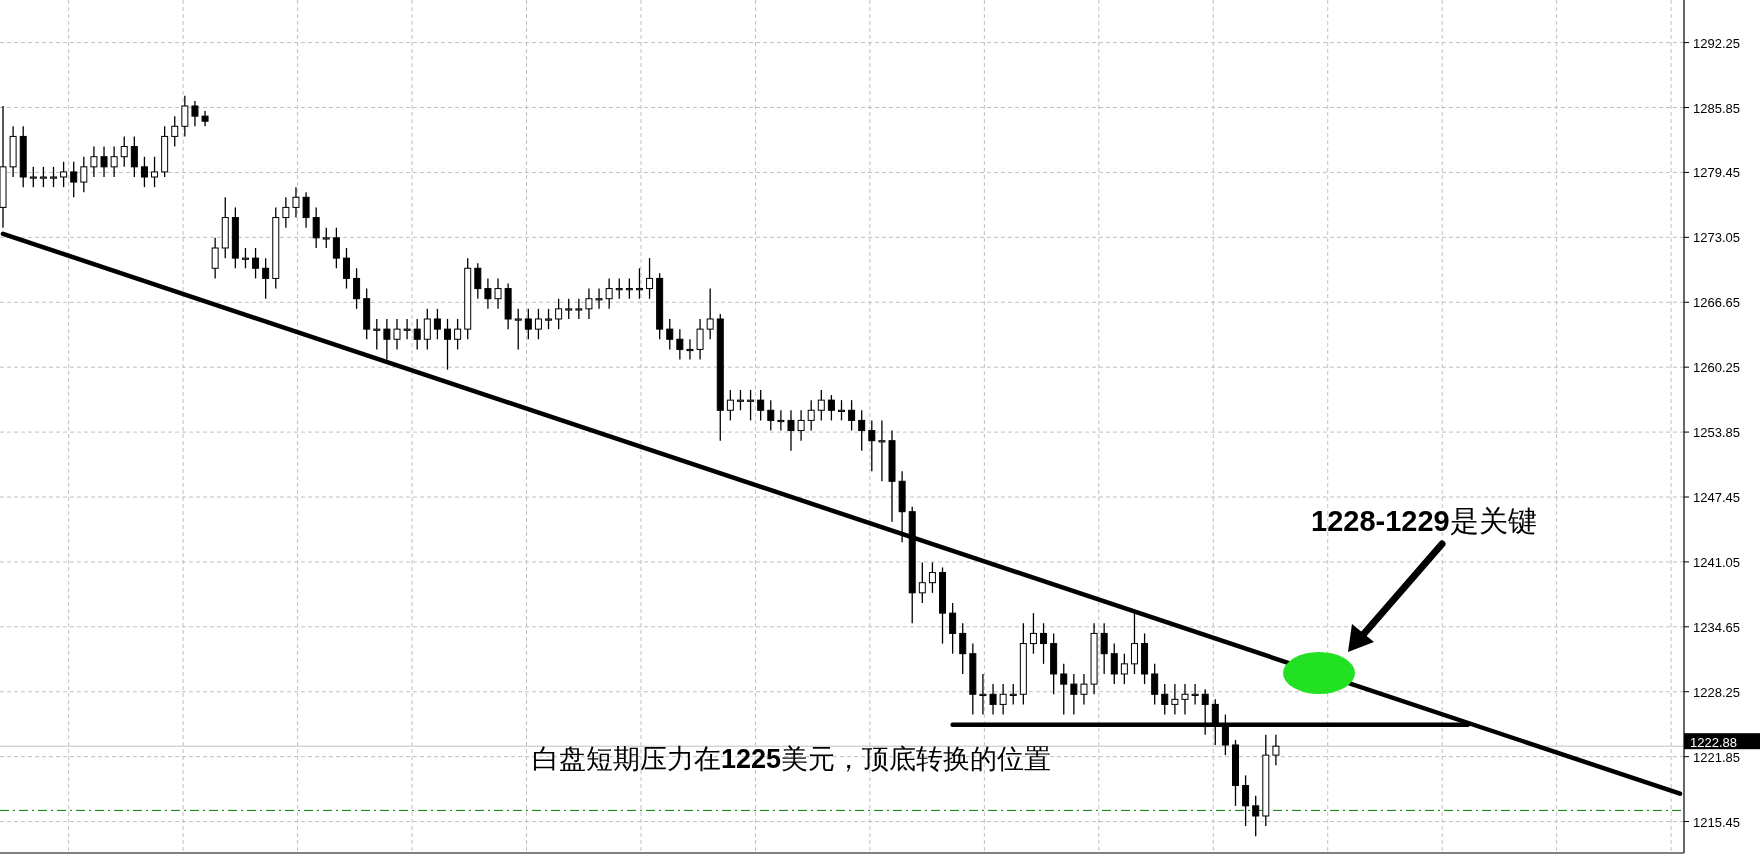 The height and width of the screenshot is (860, 1760). I want to click on y-tick-label: 1221.85, so click(1716, 757).